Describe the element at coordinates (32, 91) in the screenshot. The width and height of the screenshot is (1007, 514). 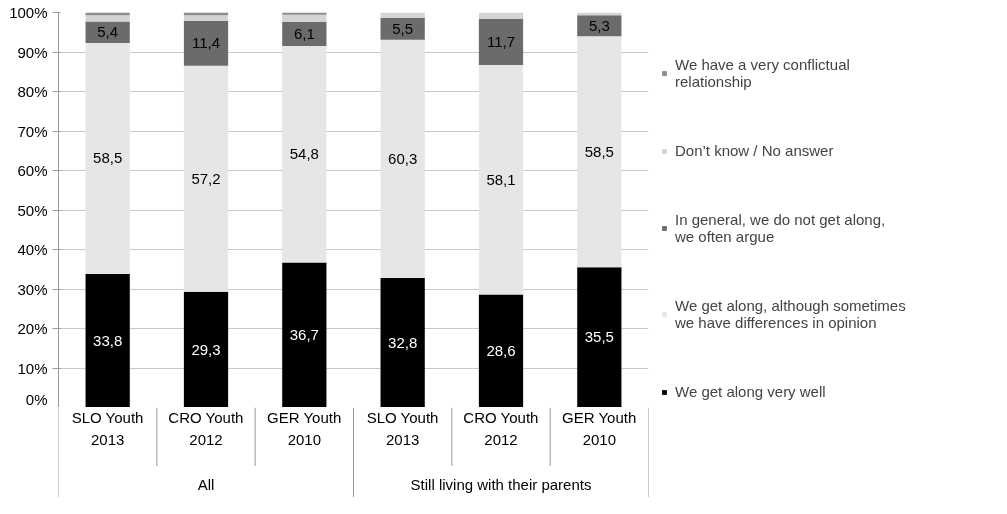
I see `y-tick-label: 80%` at that location.